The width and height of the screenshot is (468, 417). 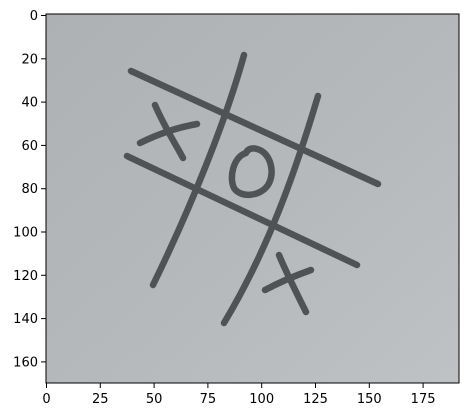 What do you see at coordinates (271, 209) in the screenshot?
I see `grid-line-right` at bounding box center [271, 209].